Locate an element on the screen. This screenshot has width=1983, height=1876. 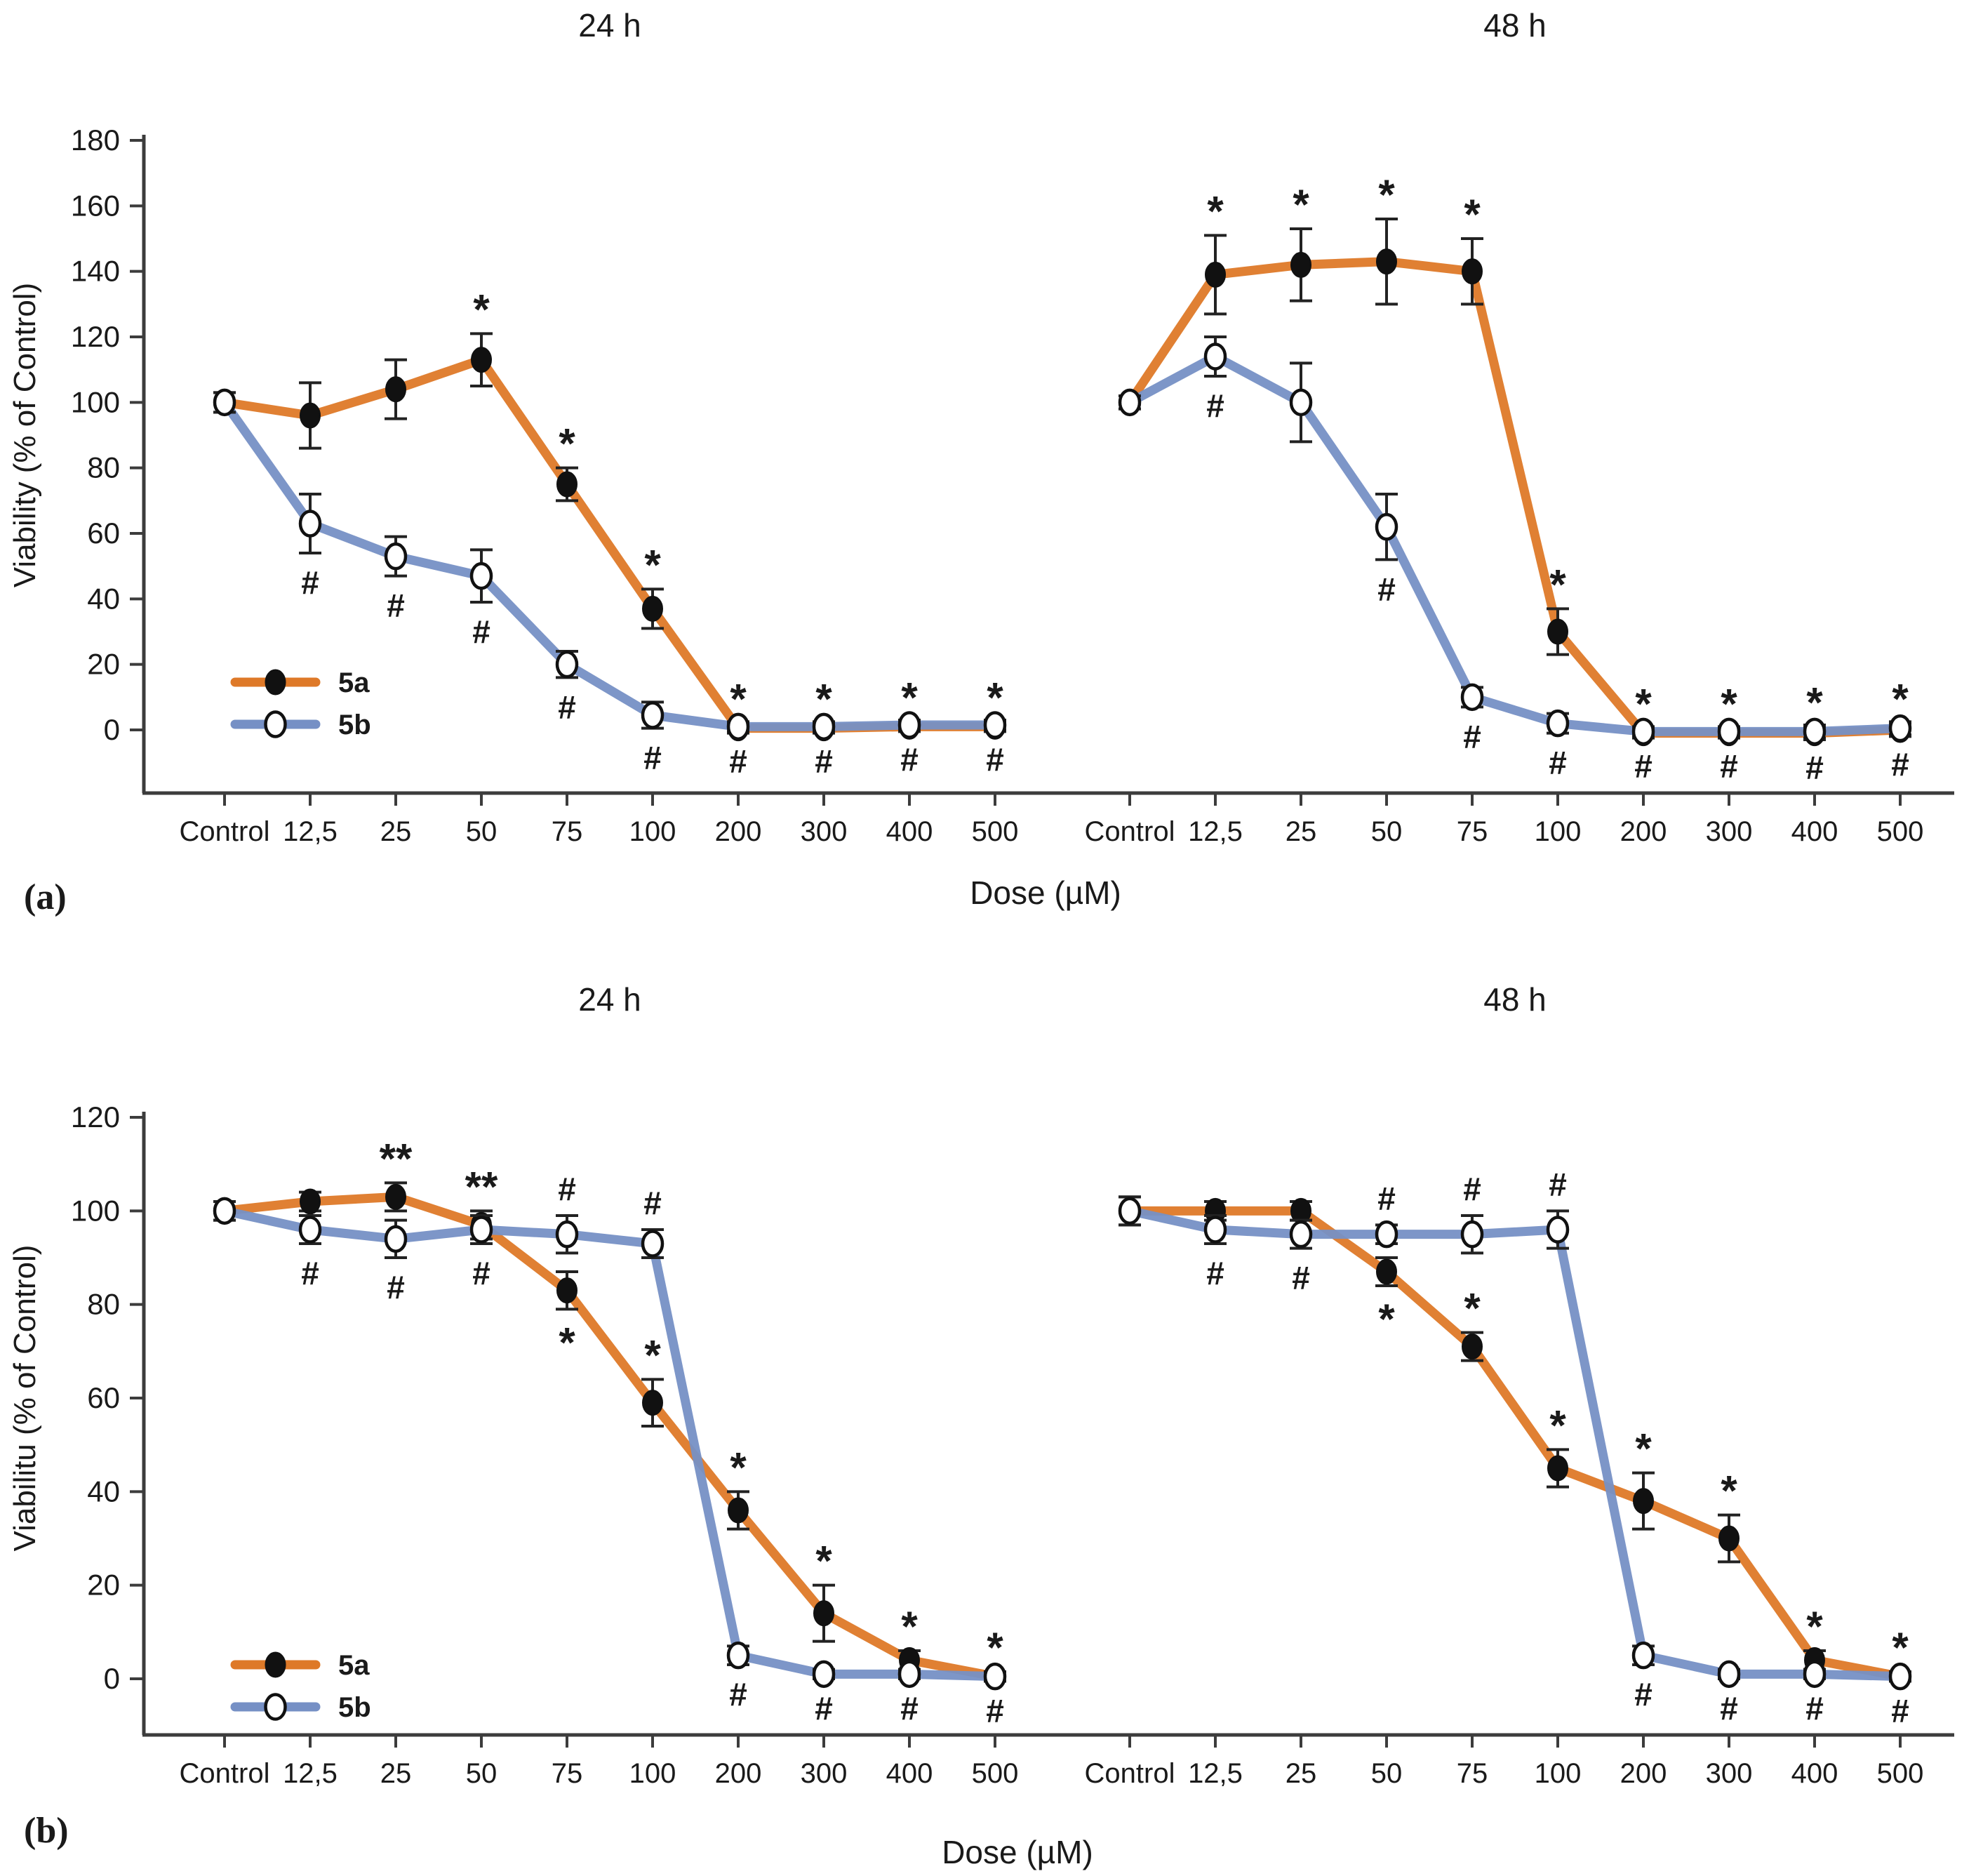
legend-label-5a: 5a is located at coordinates (354, 1665).